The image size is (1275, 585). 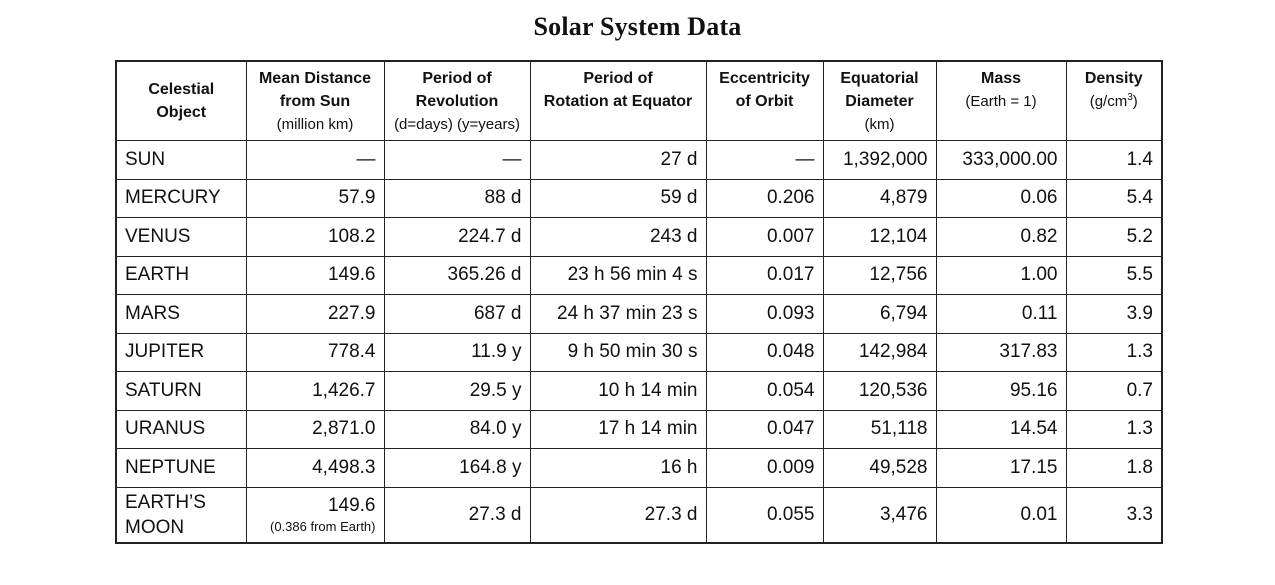 What do you see at coordinates (315, 391) in the screenshot?
I see `cell-mean-distance: 1,426.7` at bounding box center [315, 391].